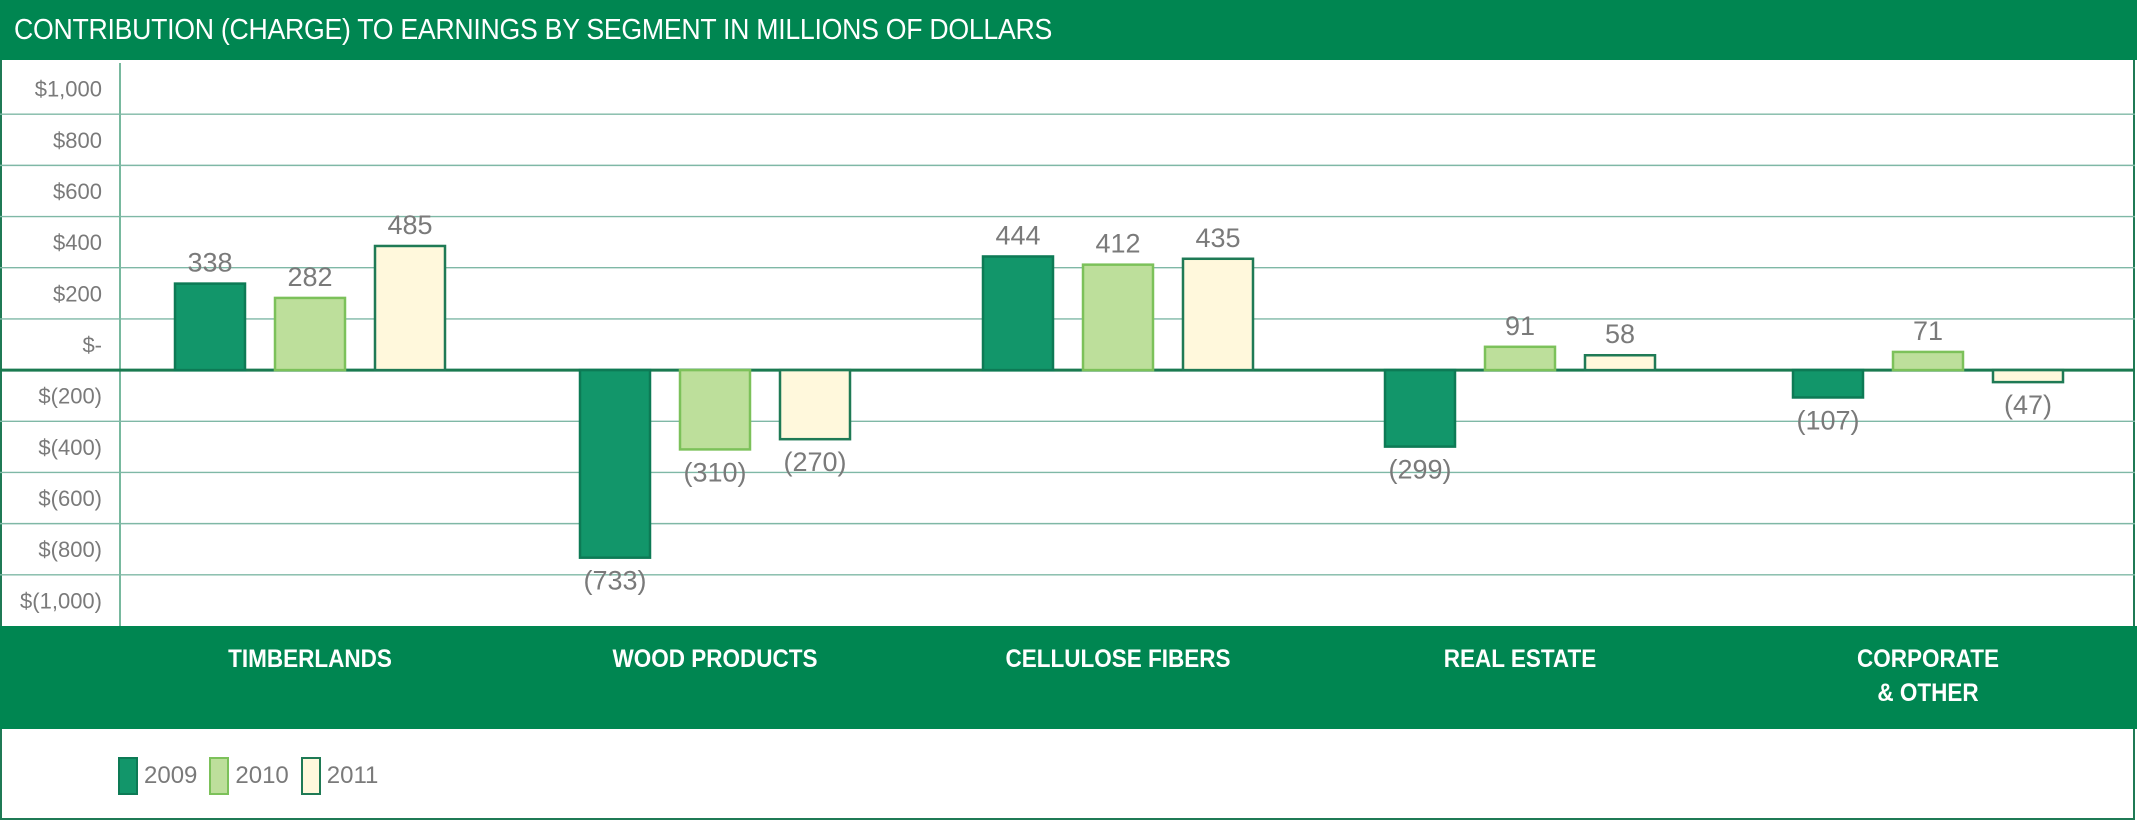  What do you see at coordinates (70, 498) in the screenshot?
I see `y-tick-label: $(600)` at bounding box center [70, 498].